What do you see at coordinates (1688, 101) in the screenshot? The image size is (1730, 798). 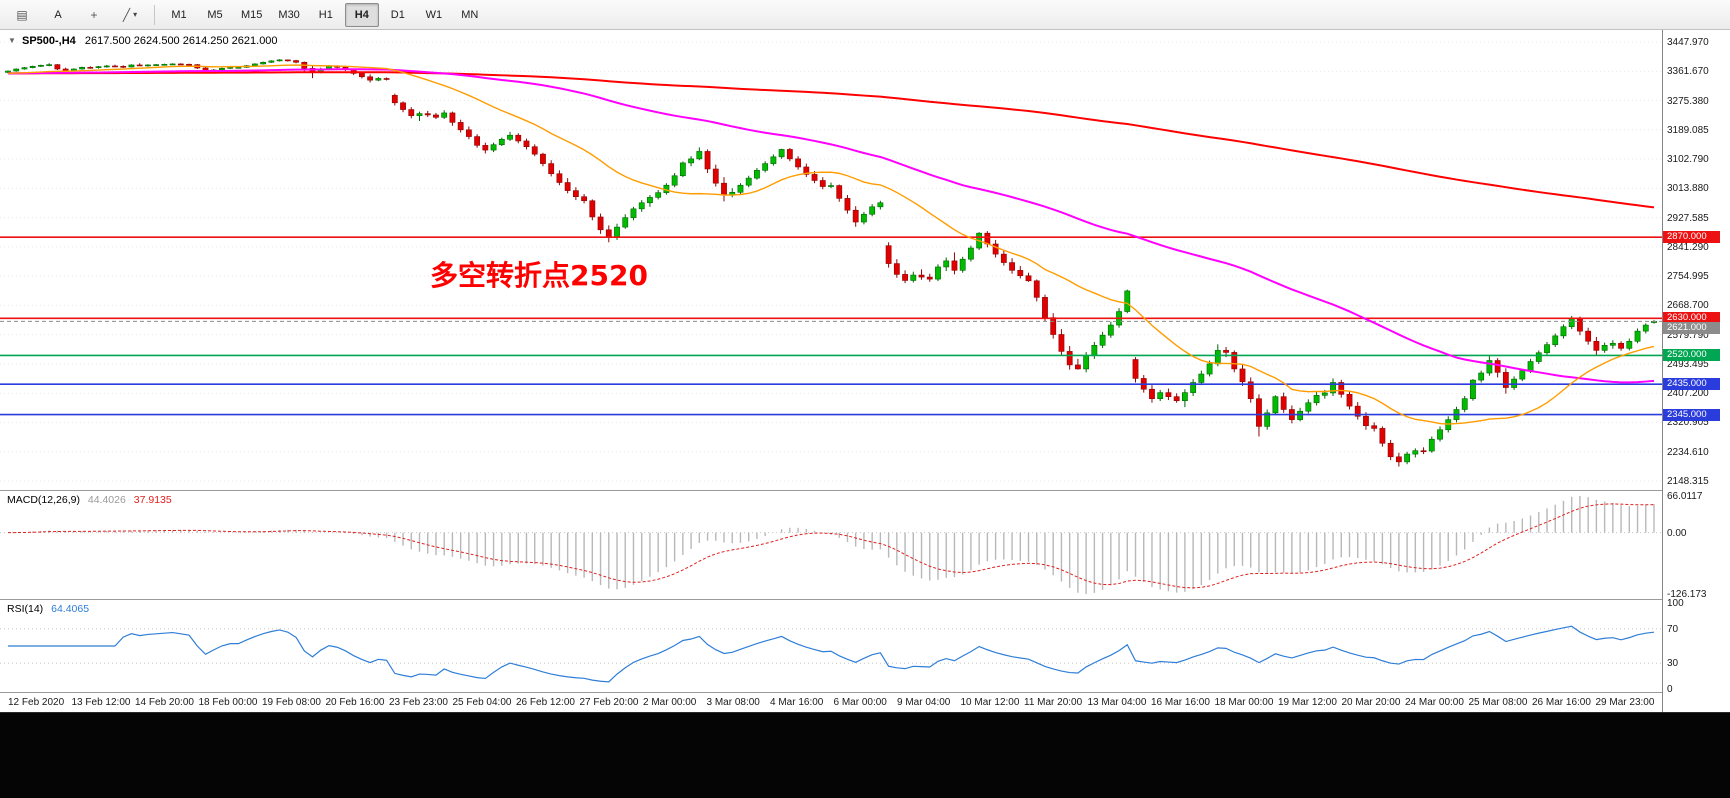 I see `price-axis-label: 3275.380` at bounding box center [1688, 101].